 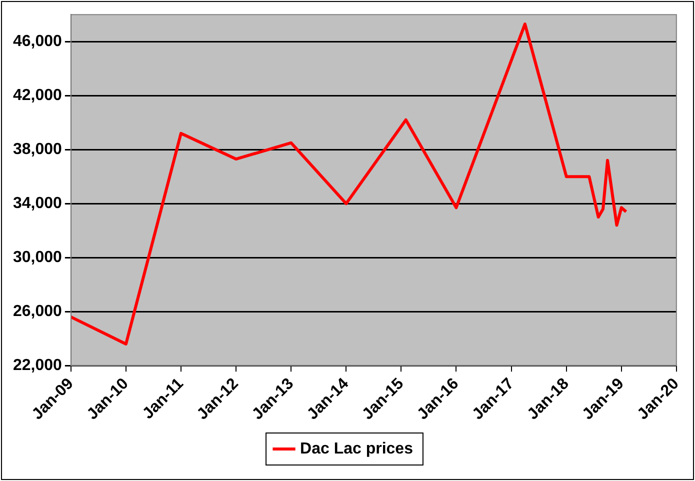 What do you see at coordinates (37, 41) in the screenshot?
I see `y-tick-label: 46,000` at bounding box center [37, 41].